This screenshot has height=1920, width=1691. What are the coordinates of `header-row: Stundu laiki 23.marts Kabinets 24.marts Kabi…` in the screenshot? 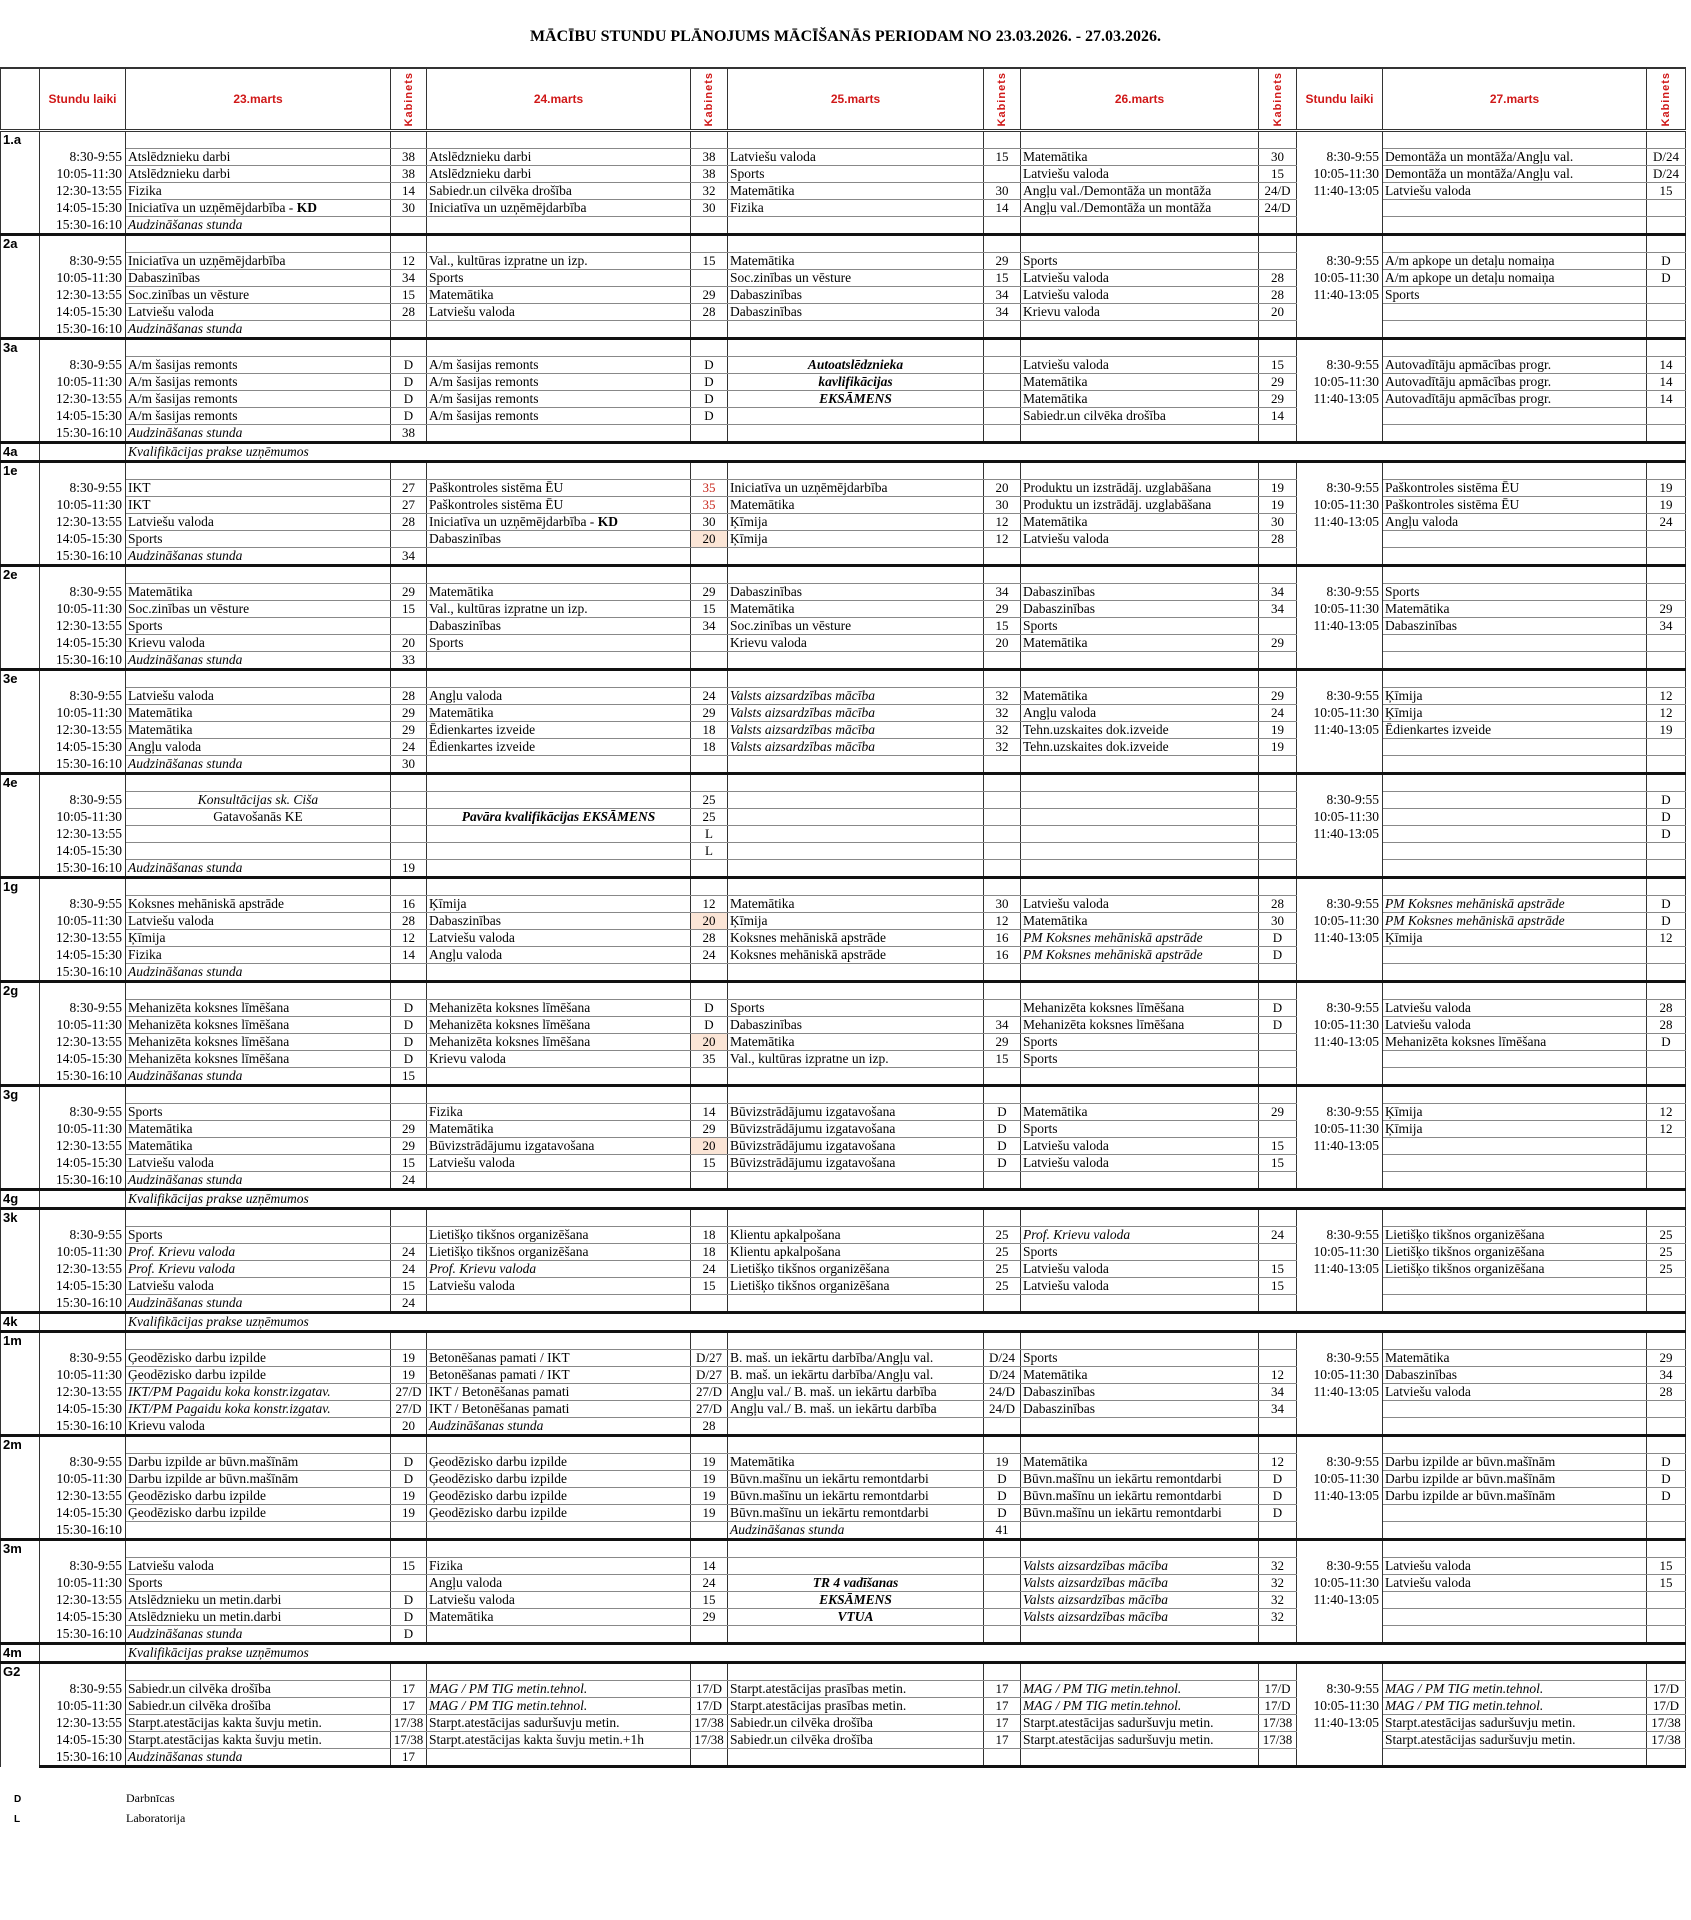 It's located at (843, 99).